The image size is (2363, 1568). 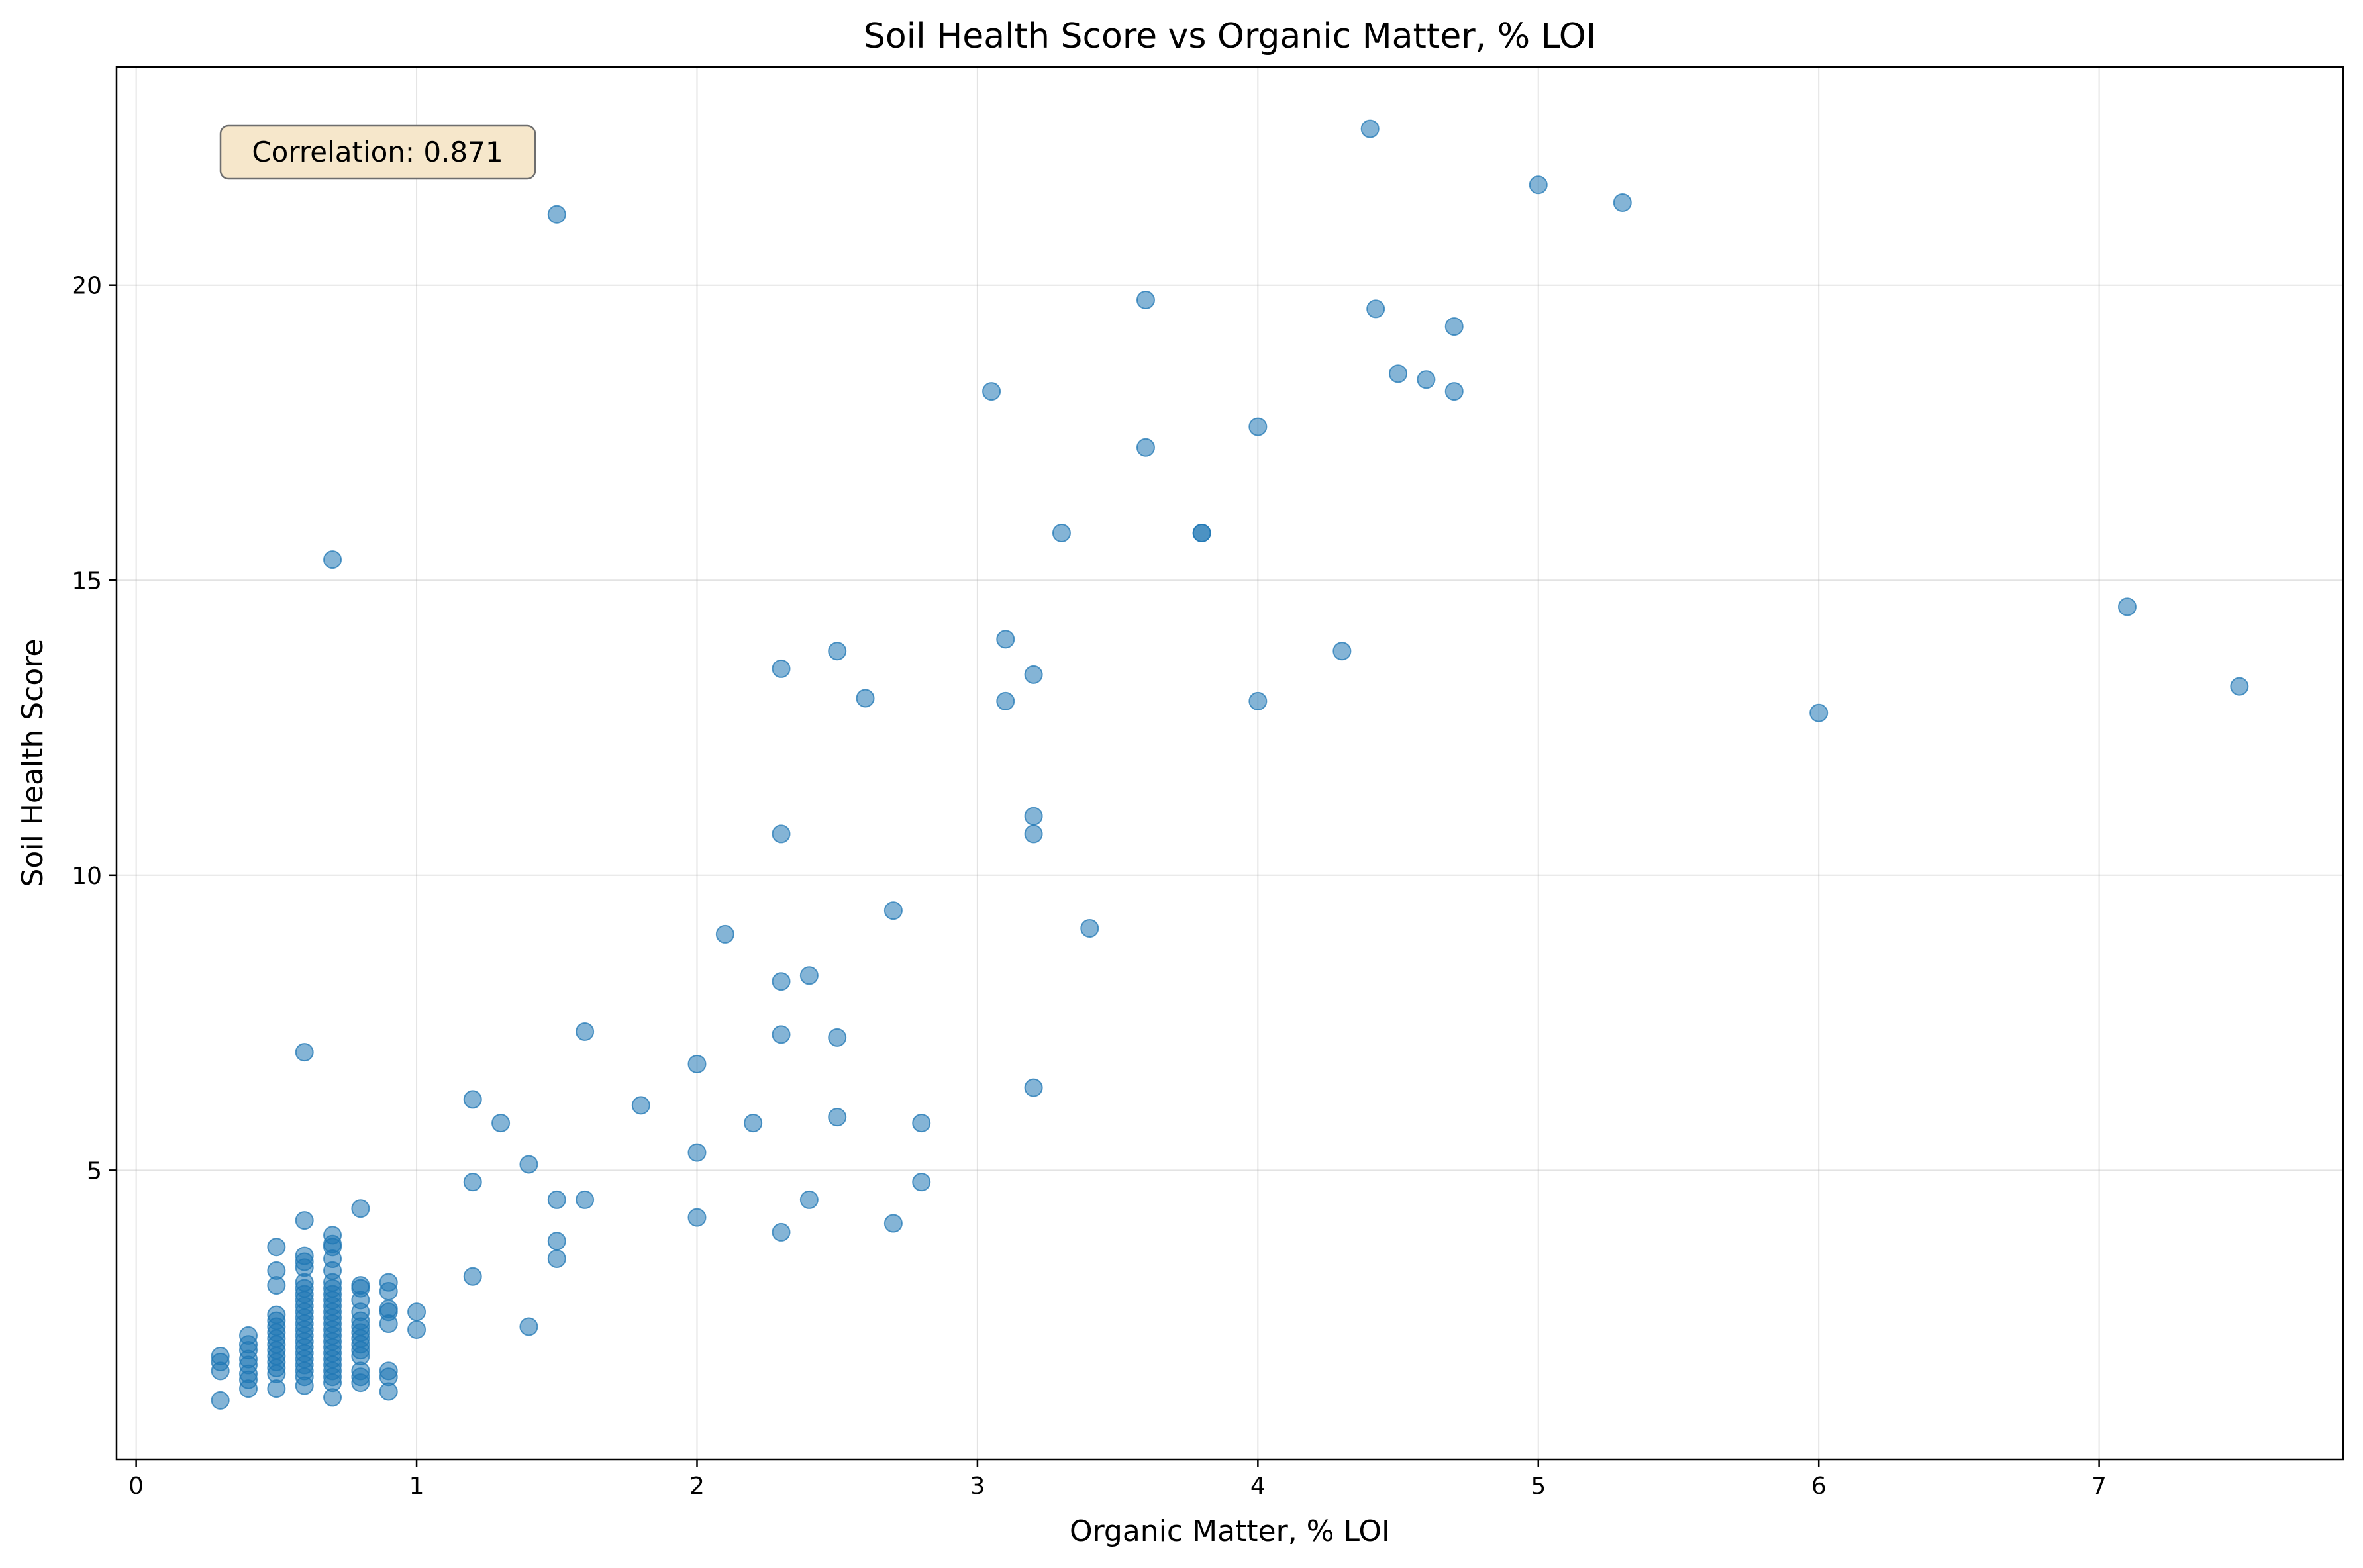 What do you see at coordinates (1538, 1486) in the screenshot?
I see `x-tick-label: 5` at bounding box center [1538, 1486].